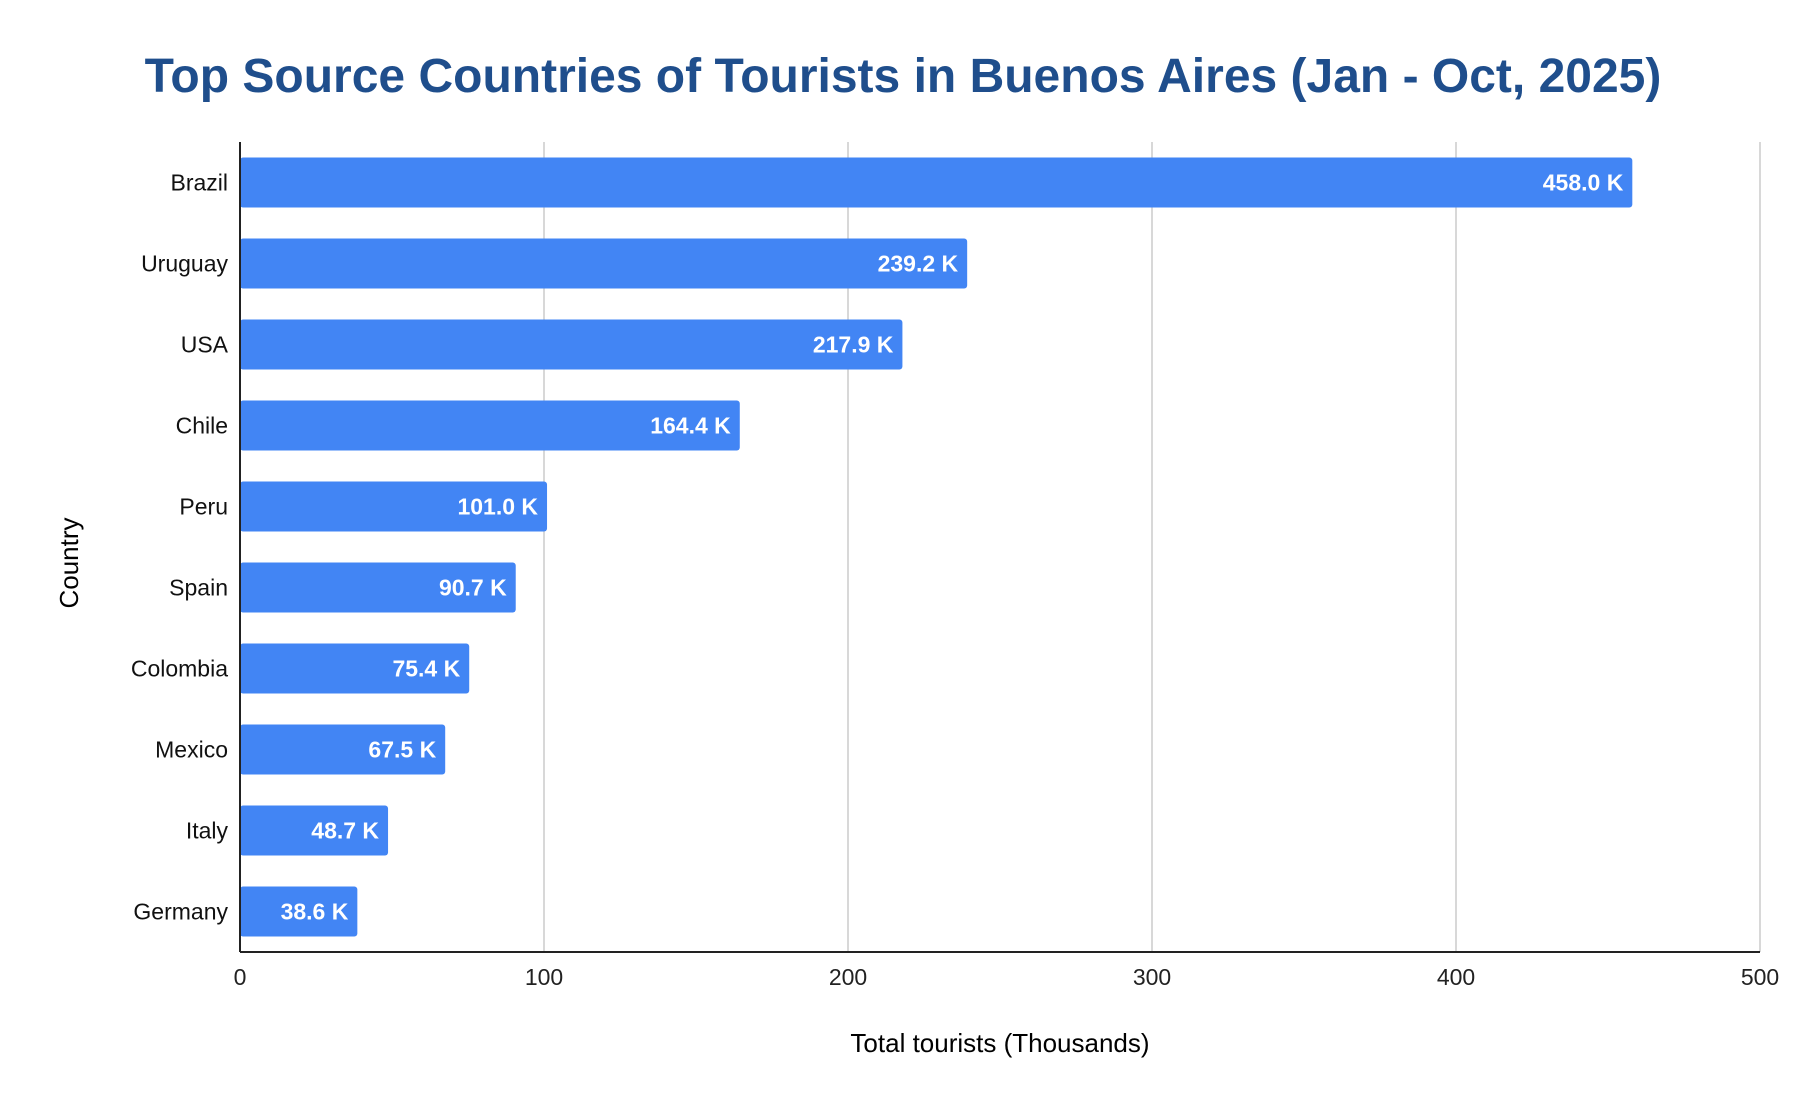 The height and width of the screenshot is (1113, 1806). What do you see at coordinates (345, 831) in the screenshot?
I see `data-label: 48.7 K` at bounding box center [345, 831].